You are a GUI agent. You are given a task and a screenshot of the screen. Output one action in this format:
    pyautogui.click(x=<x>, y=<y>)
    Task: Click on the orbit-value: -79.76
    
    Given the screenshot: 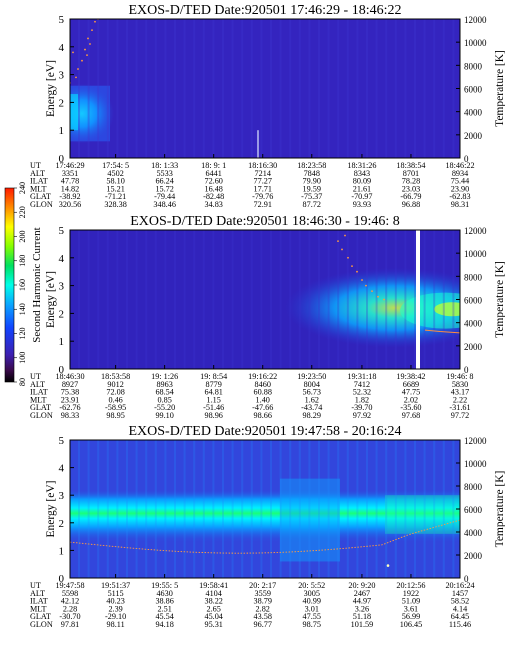 What is the action you would take?
    pyautogui.click(x=262, y=196)
    